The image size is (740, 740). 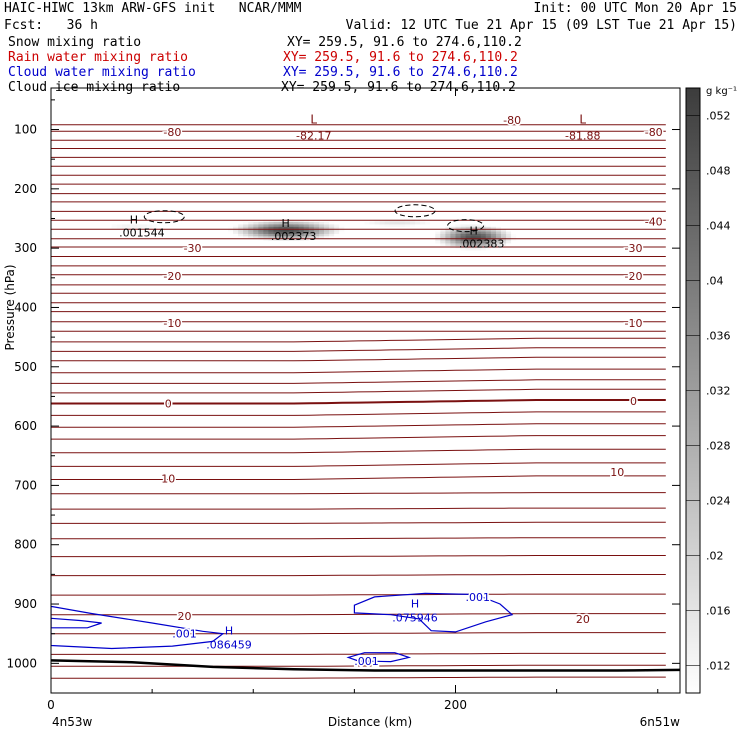 I want to click on y-tick-label: 100, so click(x=25, y=130).